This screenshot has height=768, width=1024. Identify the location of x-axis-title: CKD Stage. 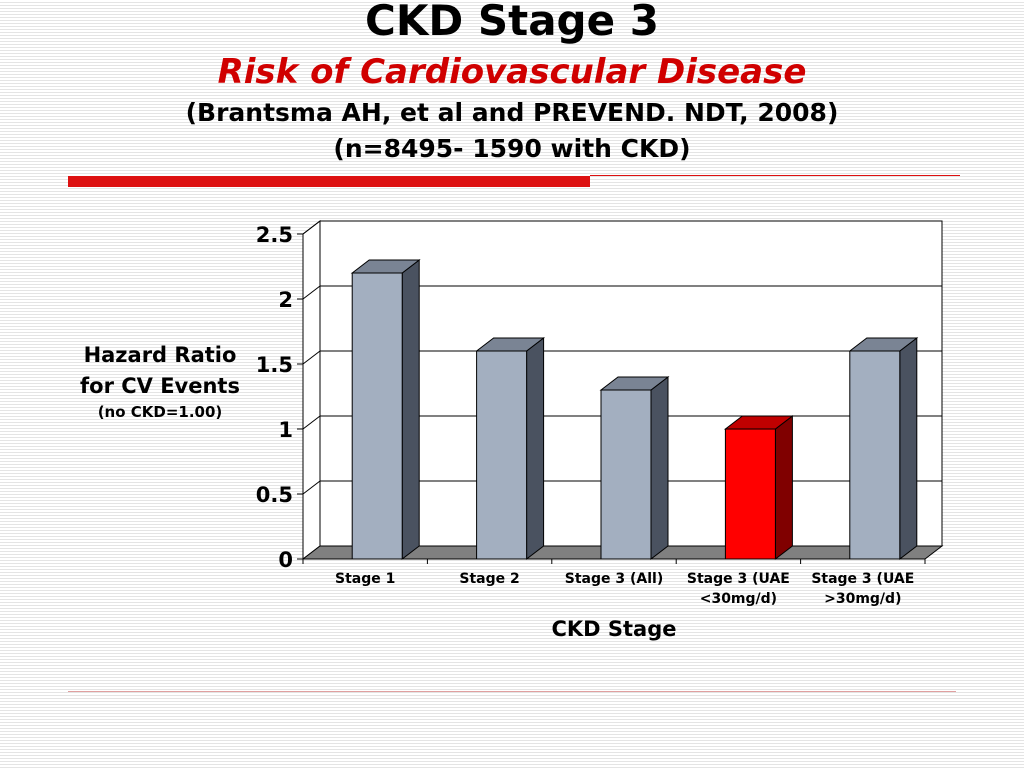
(614, 629).